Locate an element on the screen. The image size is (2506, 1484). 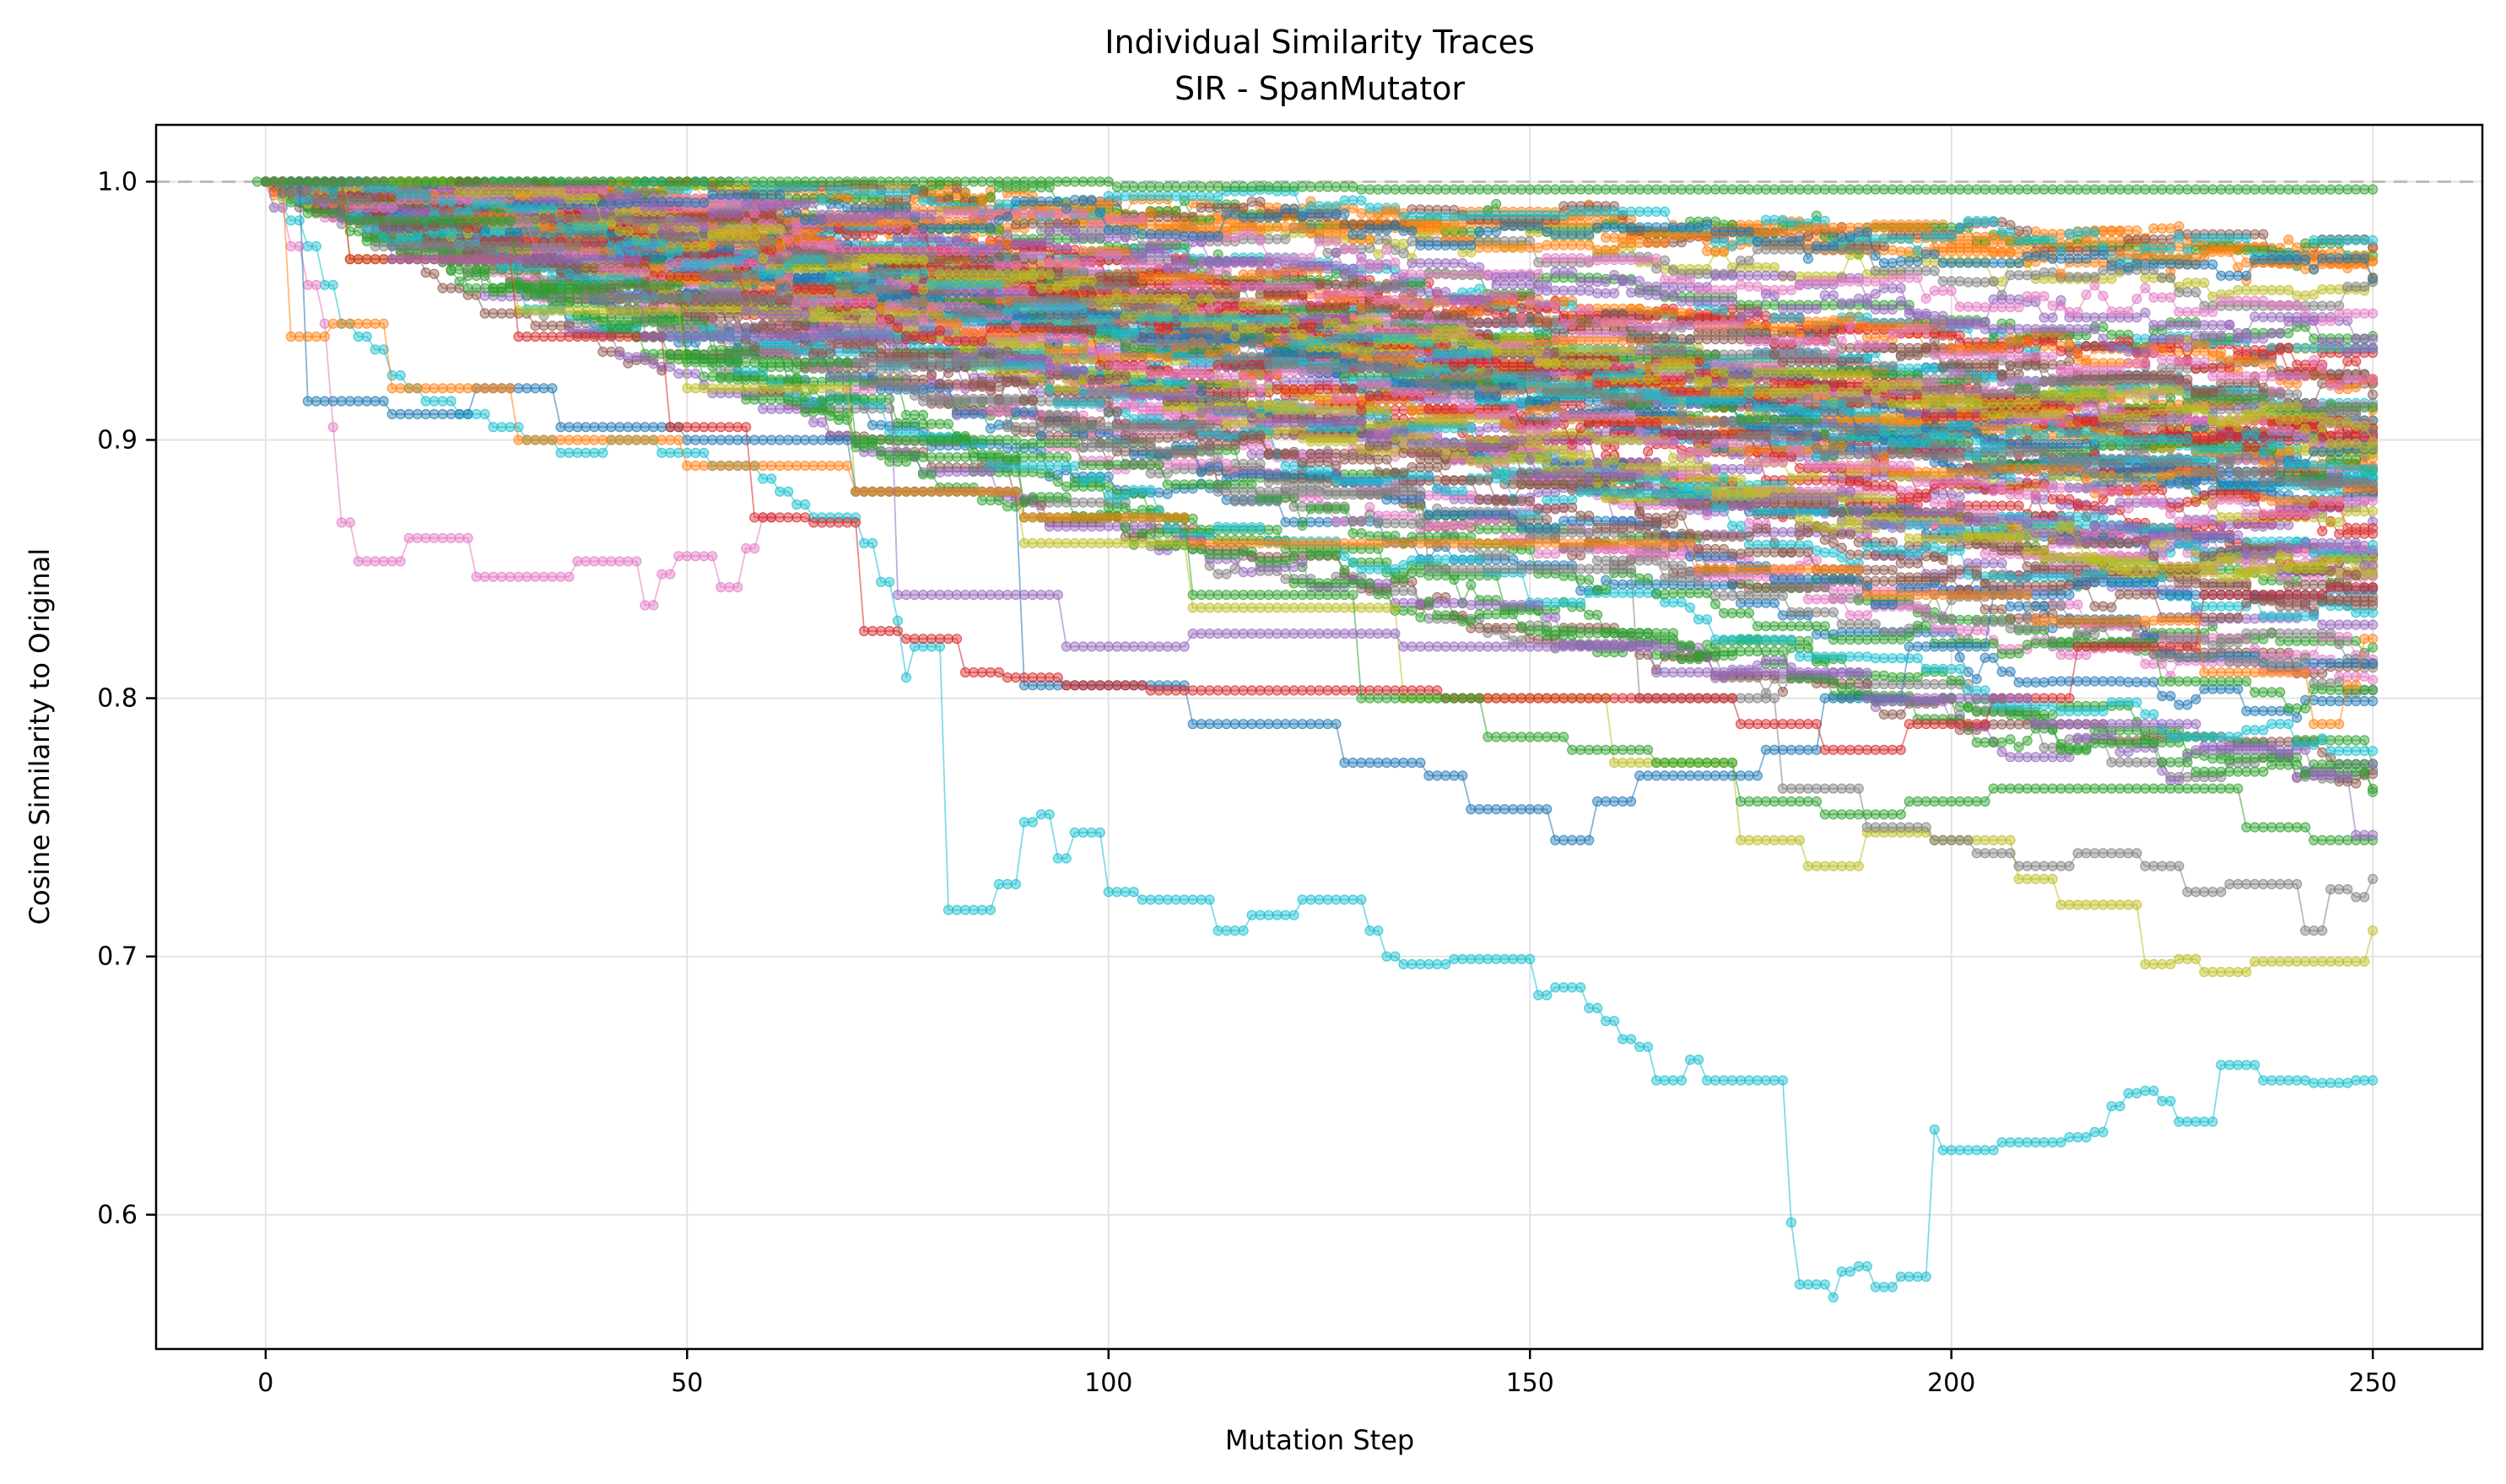
chart-subtitle: SIR - SpanMutator is located at coordinates (1320, 88).